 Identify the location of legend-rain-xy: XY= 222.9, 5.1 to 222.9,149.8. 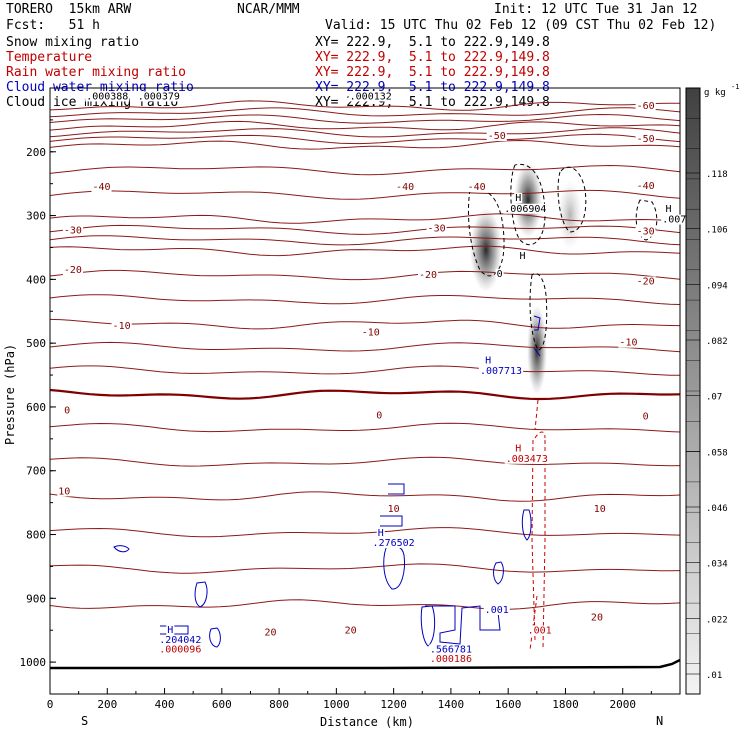
(432, 72).